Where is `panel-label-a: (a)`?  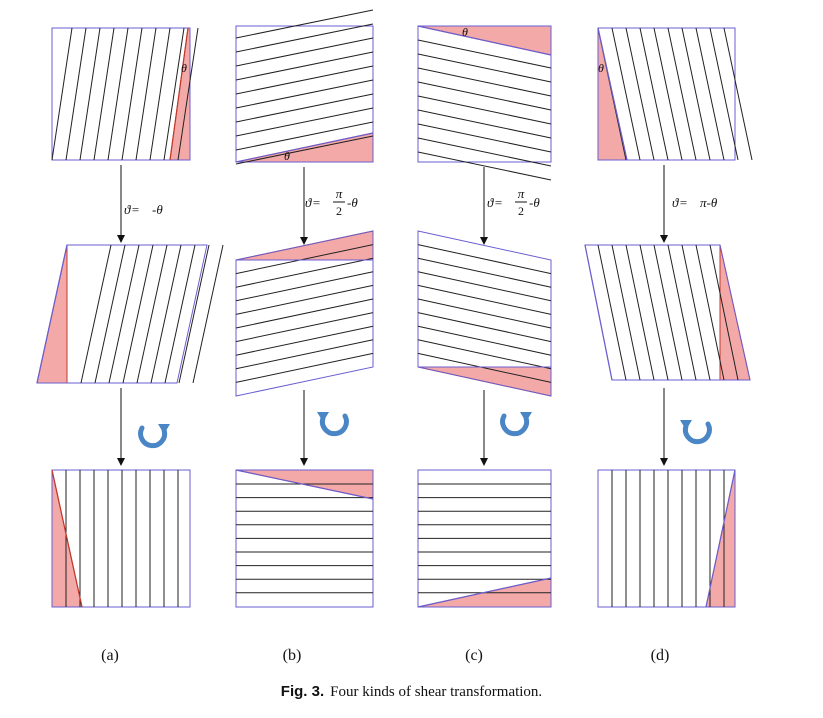 panel-label-a: (a) is located at coordinates (110, 655).